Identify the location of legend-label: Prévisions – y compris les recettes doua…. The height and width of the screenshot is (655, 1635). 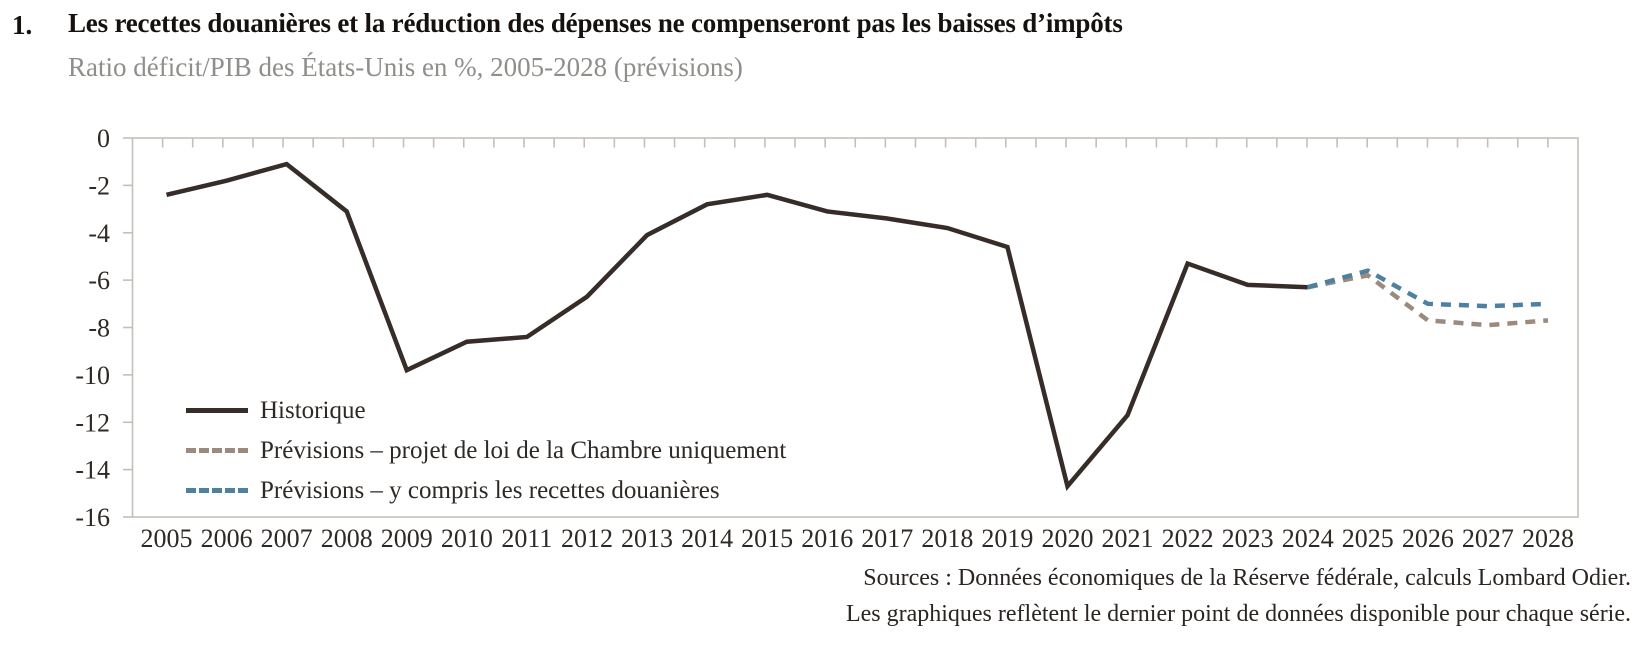
(490, 490).